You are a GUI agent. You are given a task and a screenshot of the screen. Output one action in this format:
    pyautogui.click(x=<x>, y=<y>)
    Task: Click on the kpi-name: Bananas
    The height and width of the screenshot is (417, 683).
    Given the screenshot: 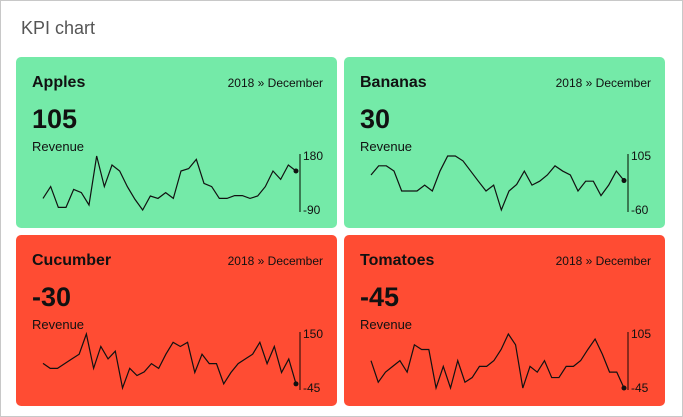 What is the action you would take?
    pyautogui.click(x=393, y=82)
    